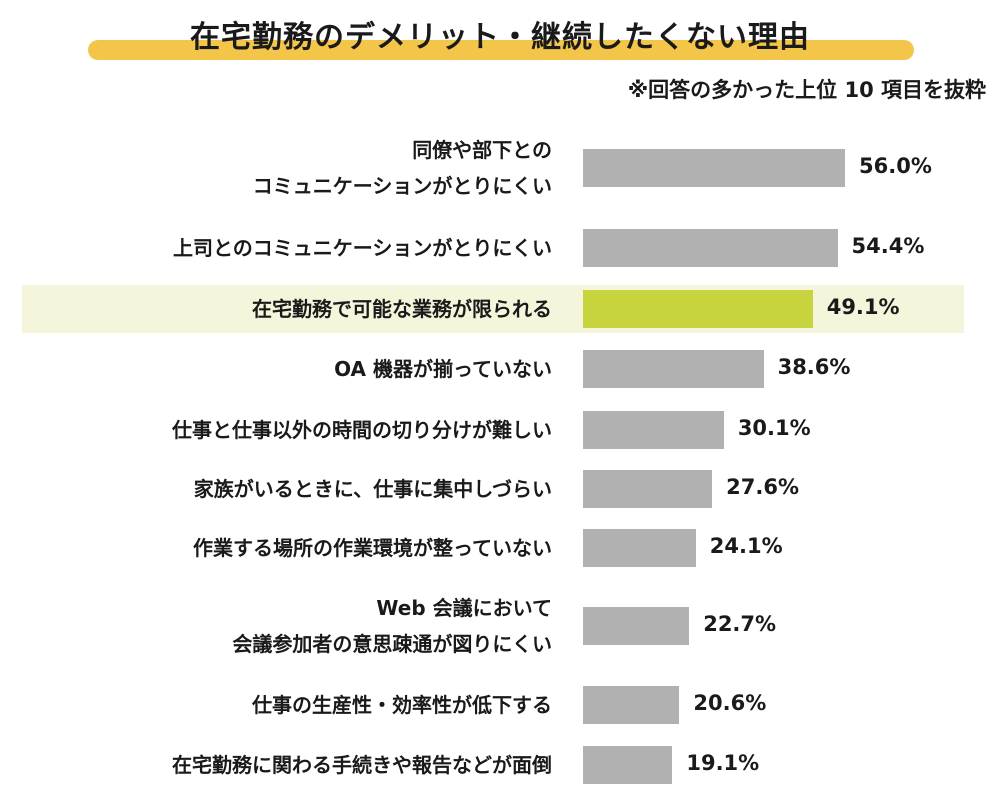 The width and height of the screenshot is (1000, 800). What do you see at coordinates (888, 246) in the screenshot?
I see `value-label: 54.4%` at bounding box center [888, 246].